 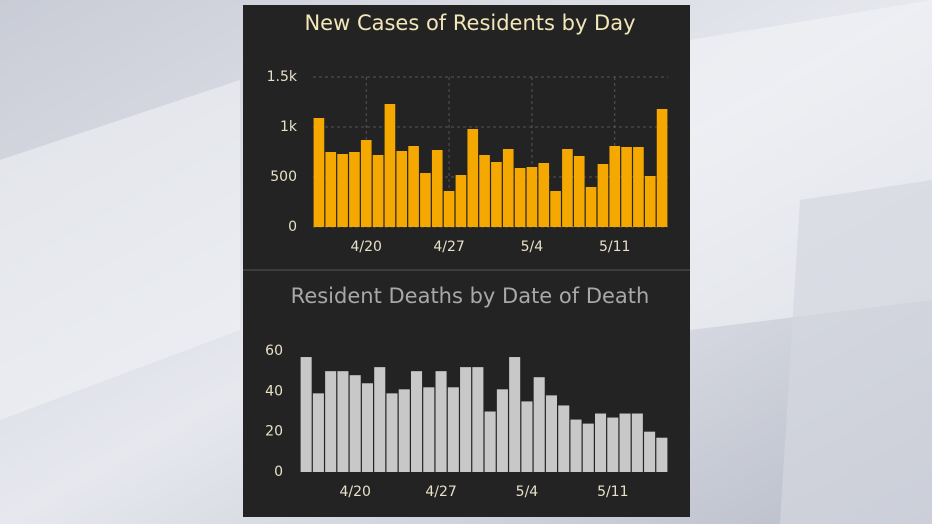 I want to click on y-tick-label: 500, so click(x=283, y=177).